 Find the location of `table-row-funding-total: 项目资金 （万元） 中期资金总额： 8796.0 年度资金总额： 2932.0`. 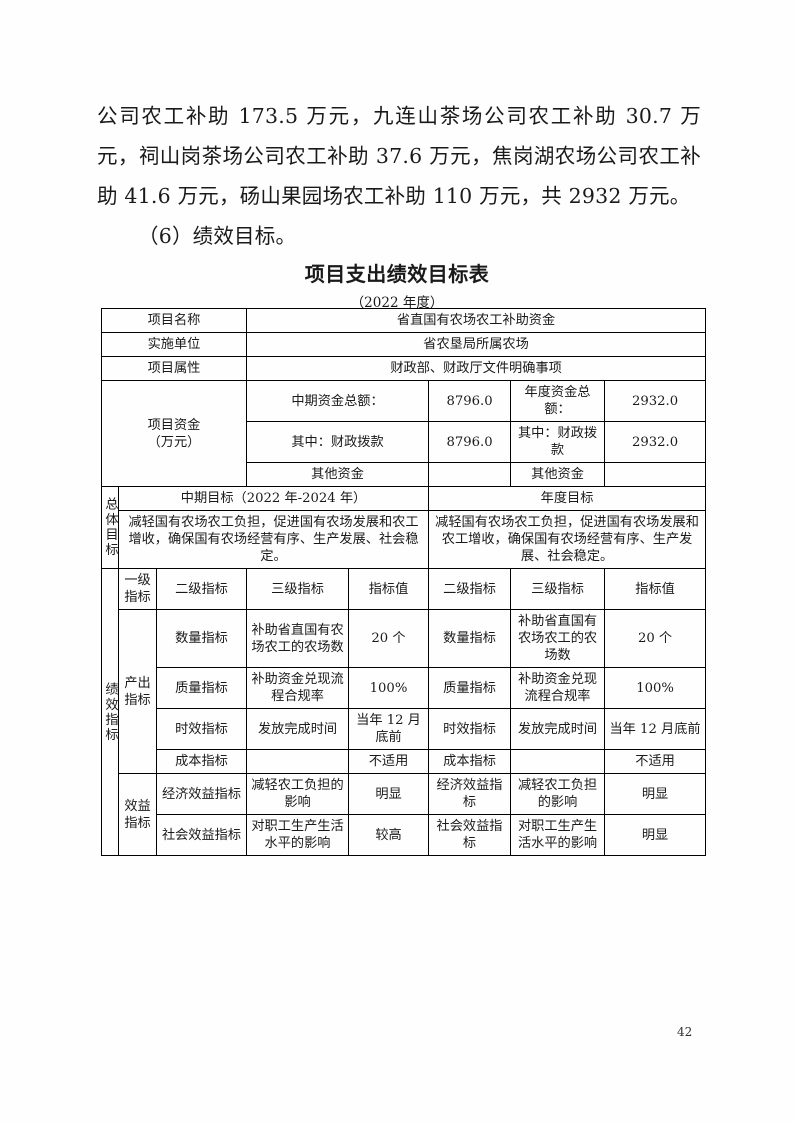

table-row-funding-total: 项目资金 （万元） 中期资金总额： 8796.0 年度资金总额： 2932.0 is located at coordinates (403, 433).